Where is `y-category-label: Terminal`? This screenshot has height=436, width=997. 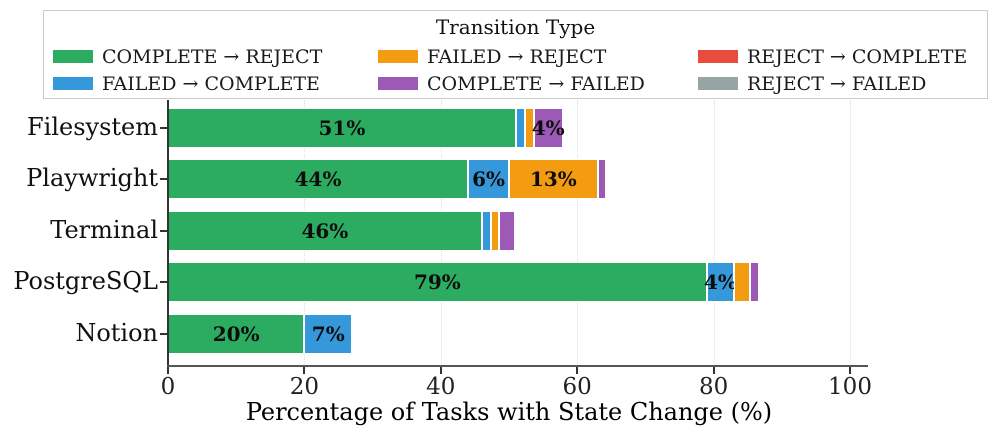
y-category-label: Terminal is located at coordinates (104, 229).